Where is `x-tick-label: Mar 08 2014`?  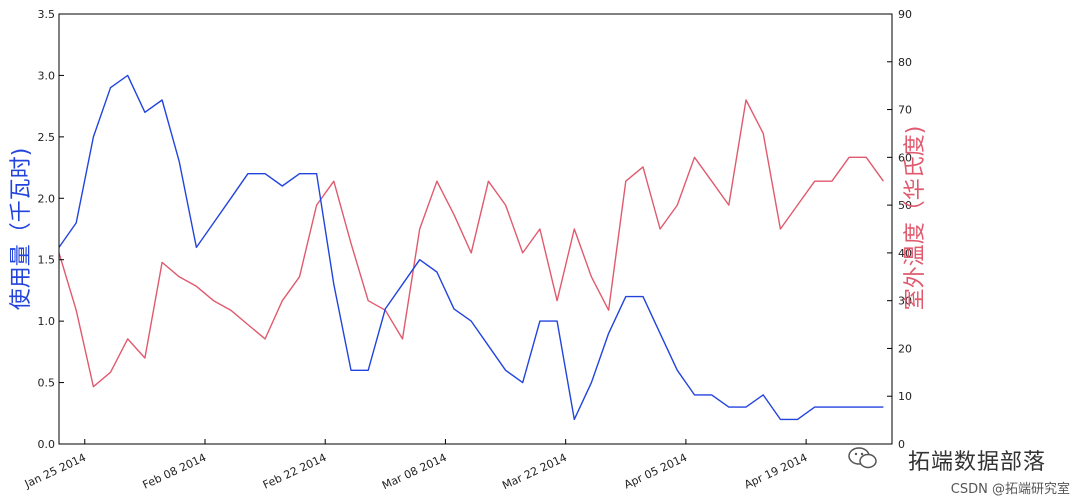 x-tick-label: Mar 08 2014 is located at coordinates (414, 471).